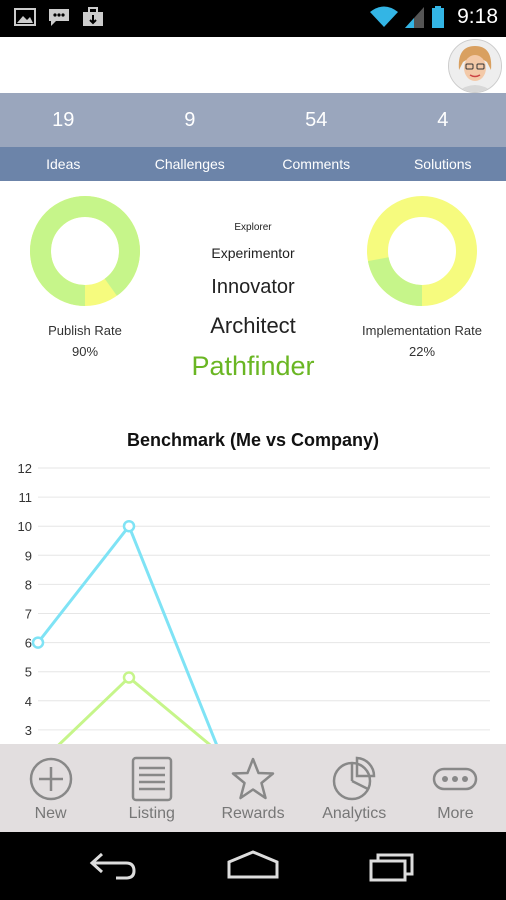  What do you see at coordinates (415, 17) in the screenshot?
I see `signal-icon` at bounding box center [415, 17].